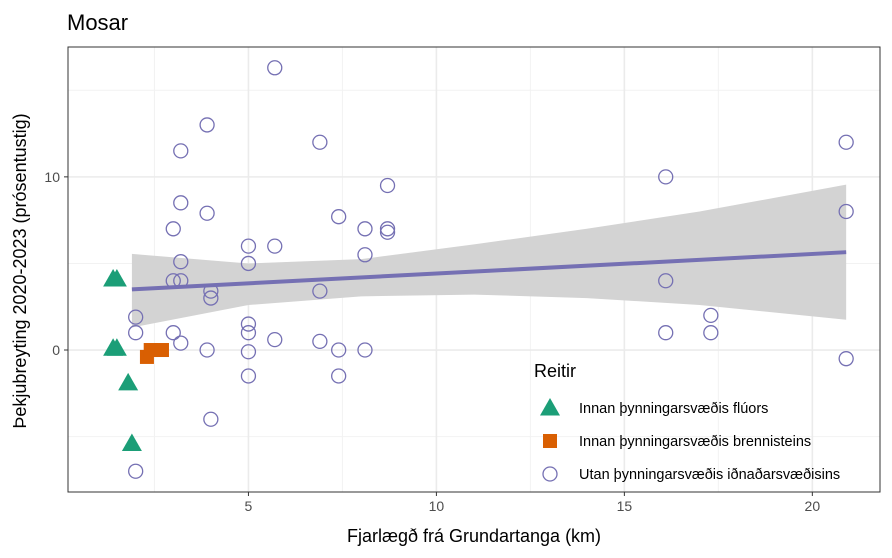 This screenshot has width=892, height=558. What do you see at coordinates (20, 270) in the screenshot?
I see `y-axis-label: Þekjubreyting 2020-2023 (prósentustig)` at bounding box center [20, 270].